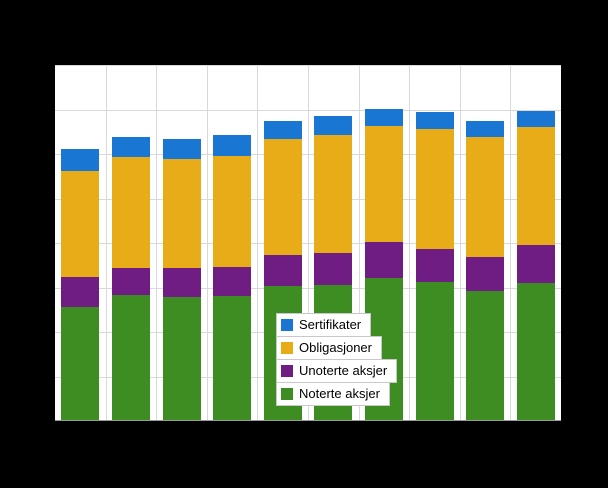  What do you see at coordinates (330, 324) in the screenshot?
I see `legend-label: Sertifikater` at bounding box center [330, 324].